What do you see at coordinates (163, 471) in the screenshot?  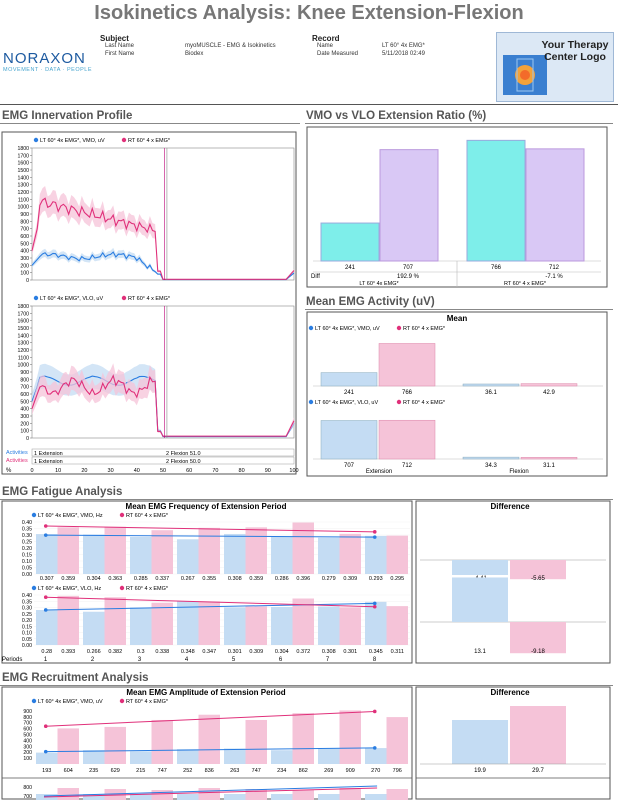 I see `x-tick-label: 50` at bounding box center [163, 471].